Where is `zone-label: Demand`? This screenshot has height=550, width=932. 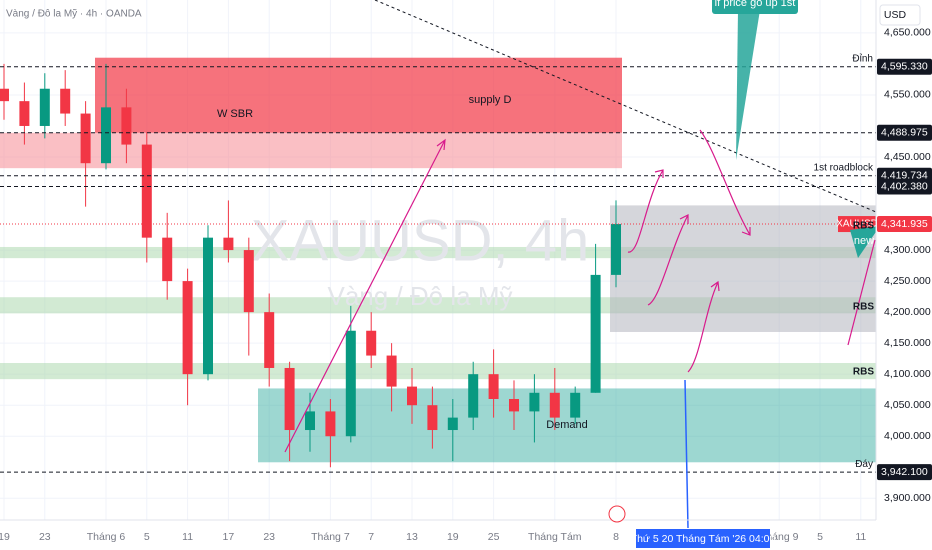 zone-label: Demand is located at coordinates (567, 425).